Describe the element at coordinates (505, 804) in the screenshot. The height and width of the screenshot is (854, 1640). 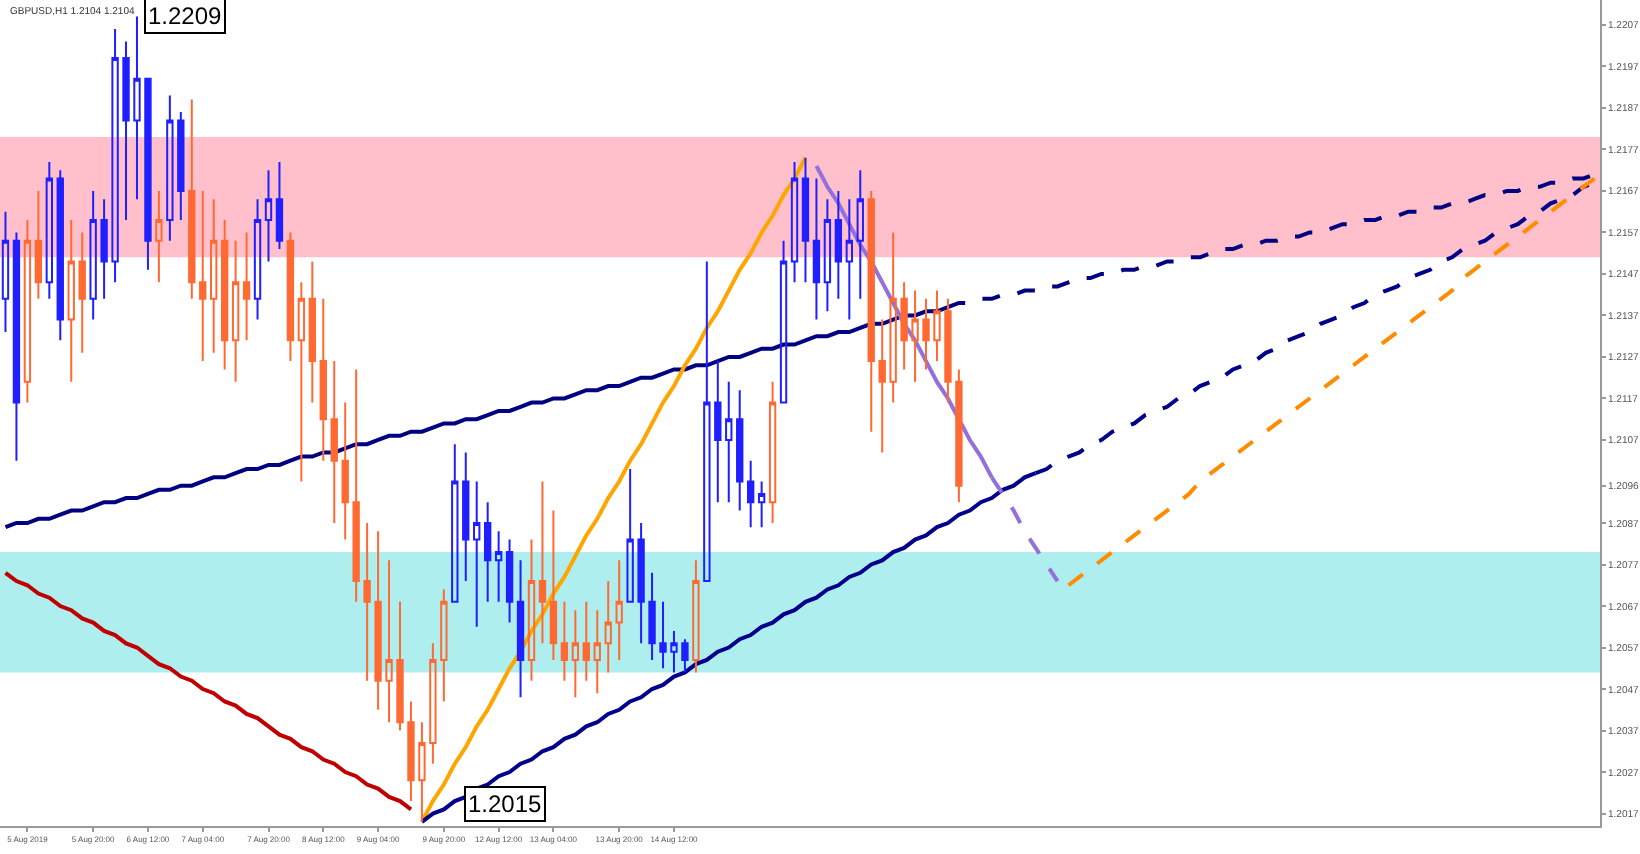
I see `annotation: 1.2015` at that location.